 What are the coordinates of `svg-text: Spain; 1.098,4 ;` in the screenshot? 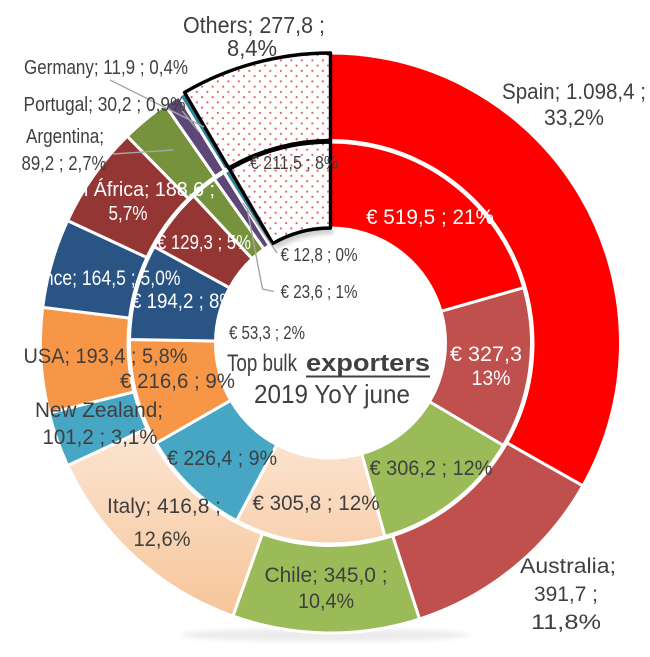 It's located at (574, 91).